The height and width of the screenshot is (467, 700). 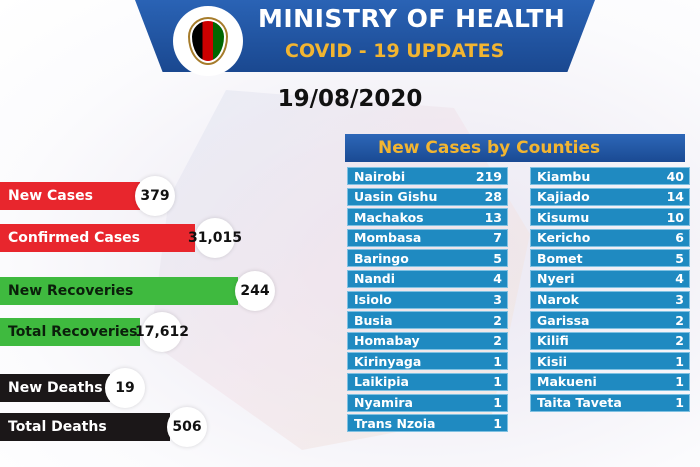 What do you see at coordinates (675, 197) in the screenshot?
I see `county-cases: 14` at bounding box center [675, 197].